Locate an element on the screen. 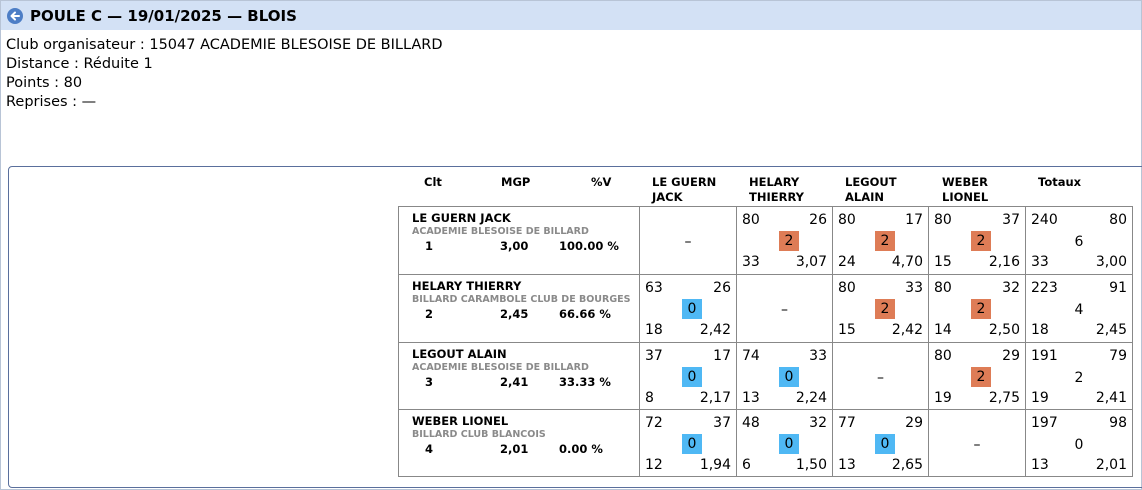  player-clt: 2 is located at coordinates (429, 314).